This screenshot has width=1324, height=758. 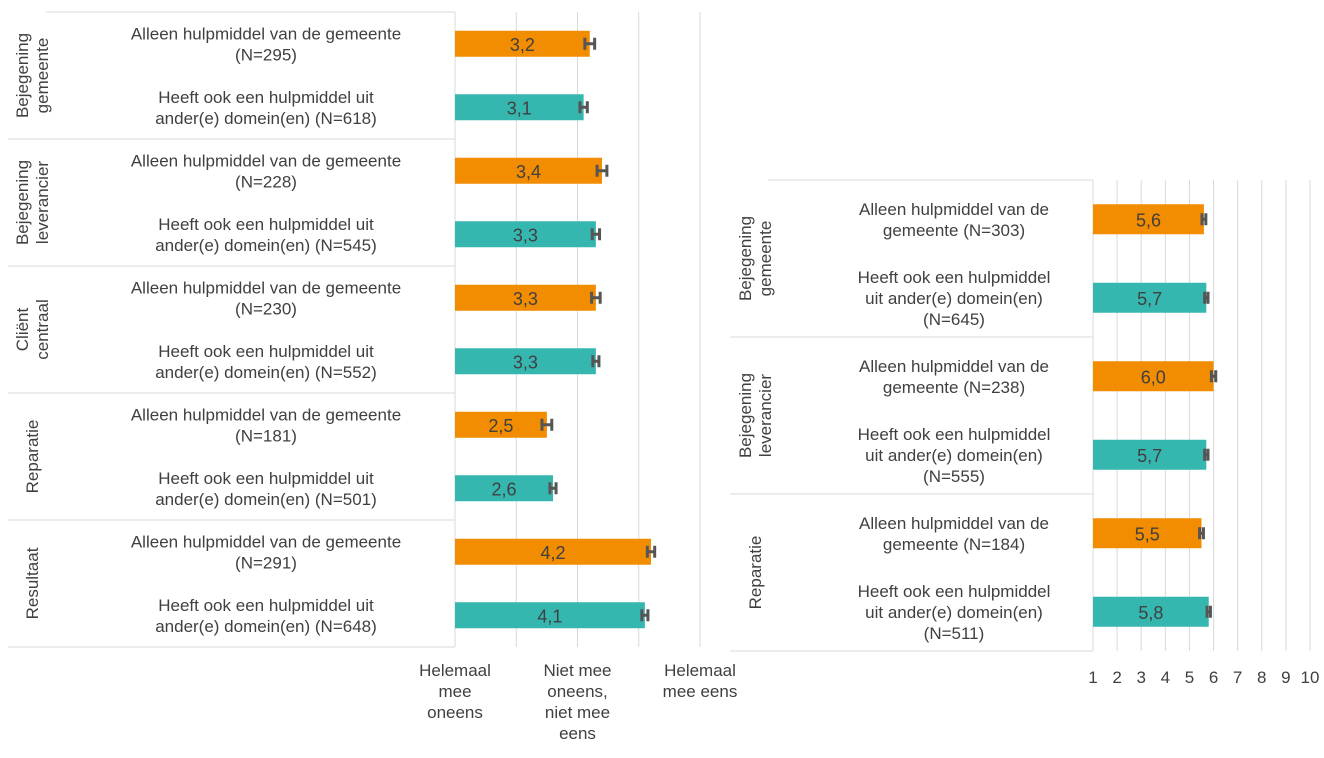 What do you see at coordinates (266, 552) in the screenshot?
I see `bar-label: Alleen hulpmiddel van de gemeente (N=291)` at bounding box center [266, 552].